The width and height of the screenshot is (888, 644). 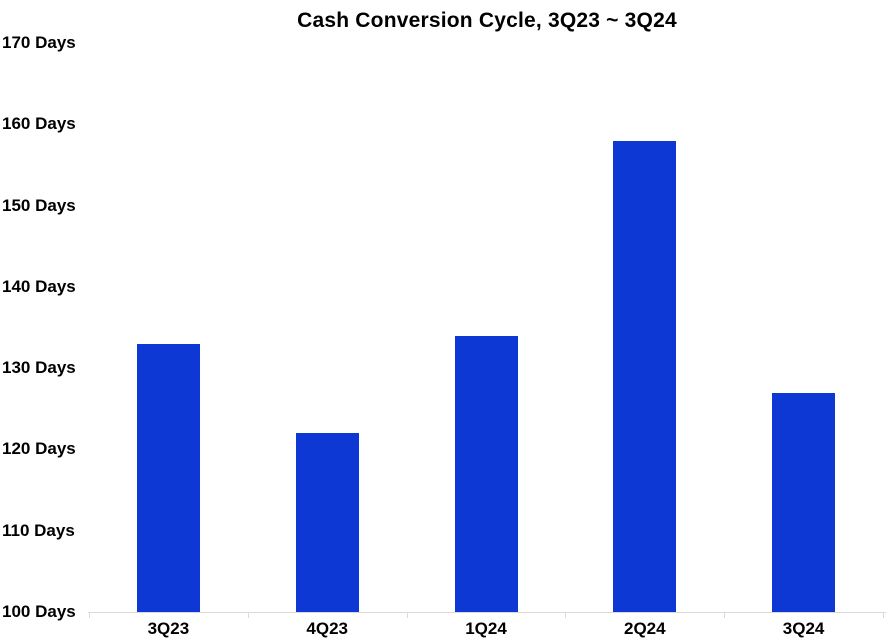 What do you see at coordinates (486, 473) in the screenshot?
I see `bar-1Q24` at bounding box center [486, 473].